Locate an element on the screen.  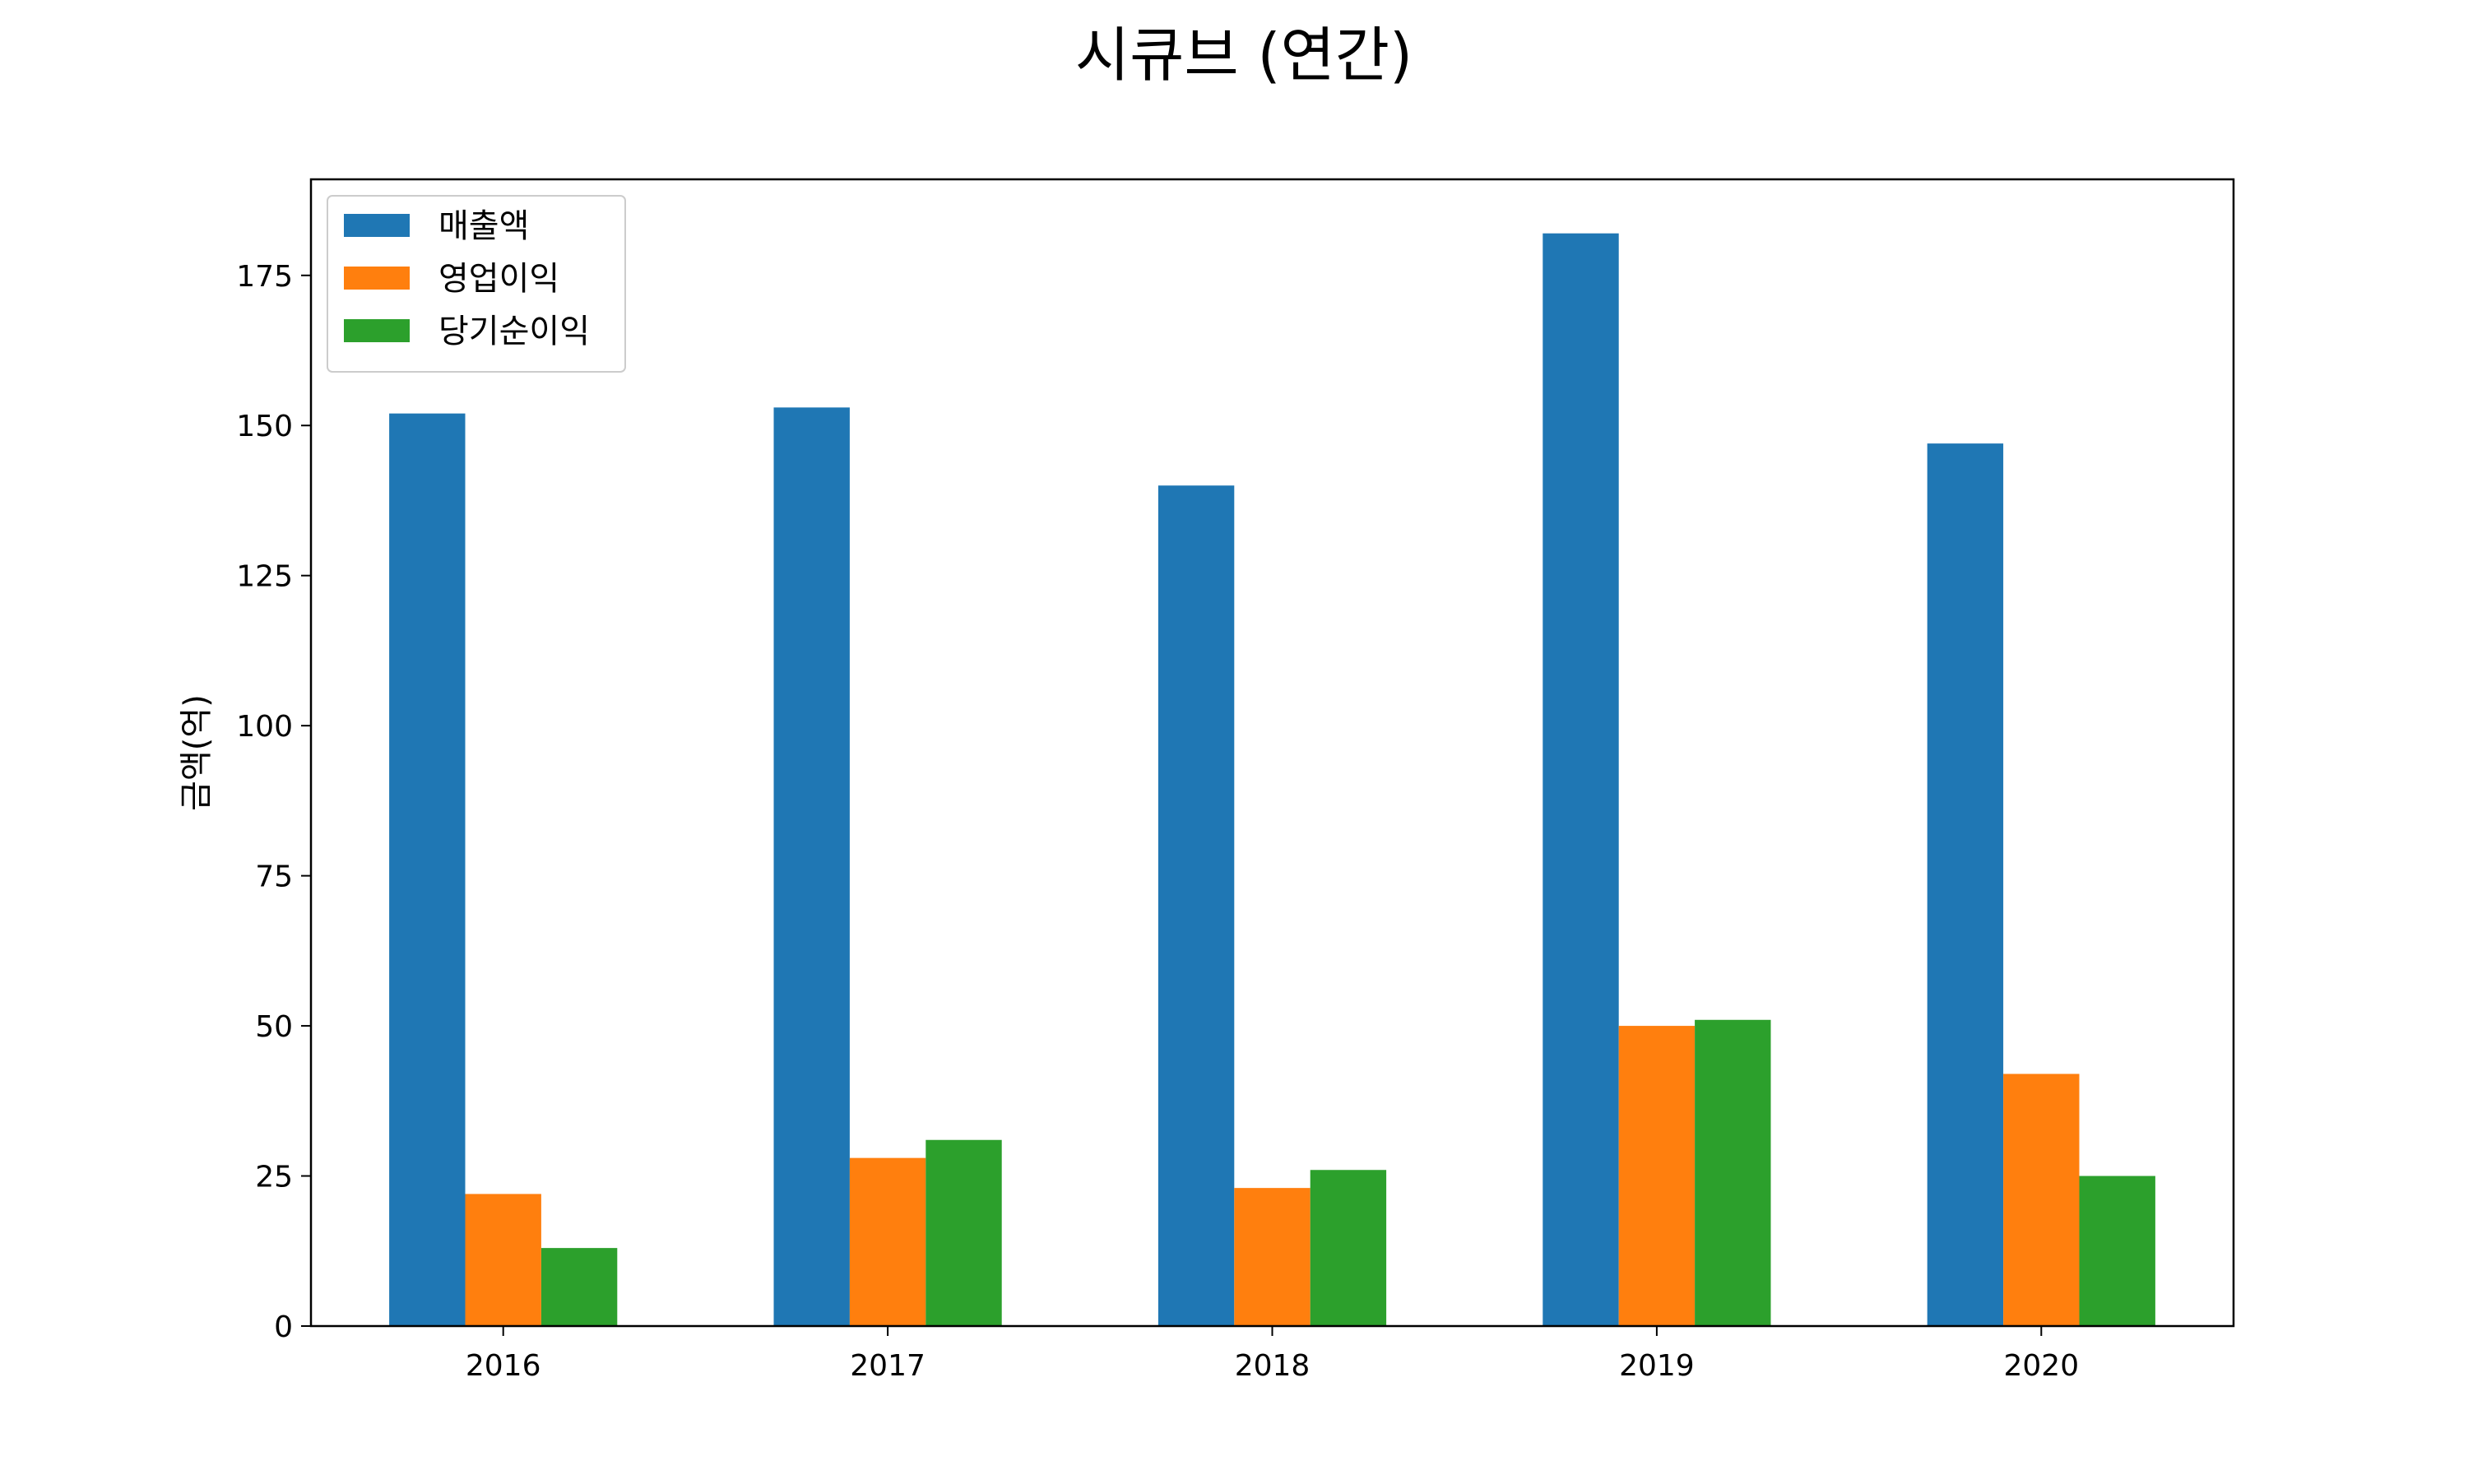
x-tick-label: 2018 is located at coordinates (1273, 1366).